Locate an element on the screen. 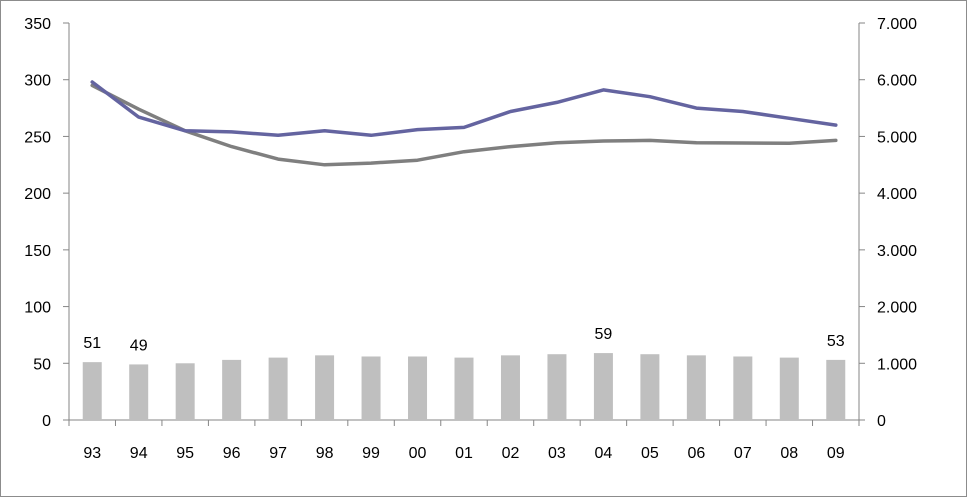 The width and height of the screenshot is (967, 501). left-tick-label: 350 is located at coordinates (37, 24).